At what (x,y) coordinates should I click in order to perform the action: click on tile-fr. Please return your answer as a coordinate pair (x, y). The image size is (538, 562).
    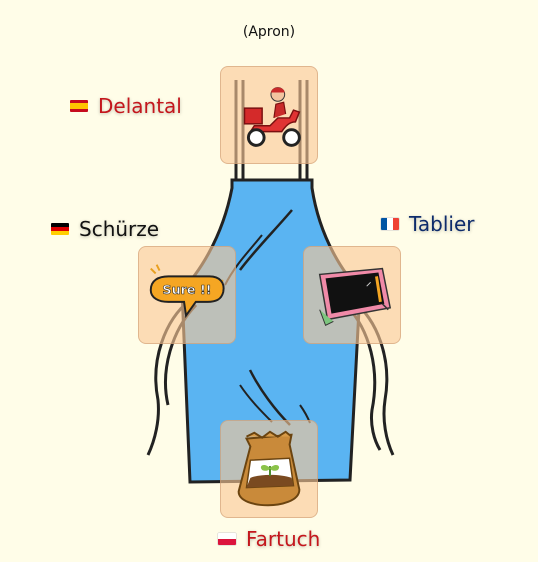
    Looking at the image, I should click on (352, 295).